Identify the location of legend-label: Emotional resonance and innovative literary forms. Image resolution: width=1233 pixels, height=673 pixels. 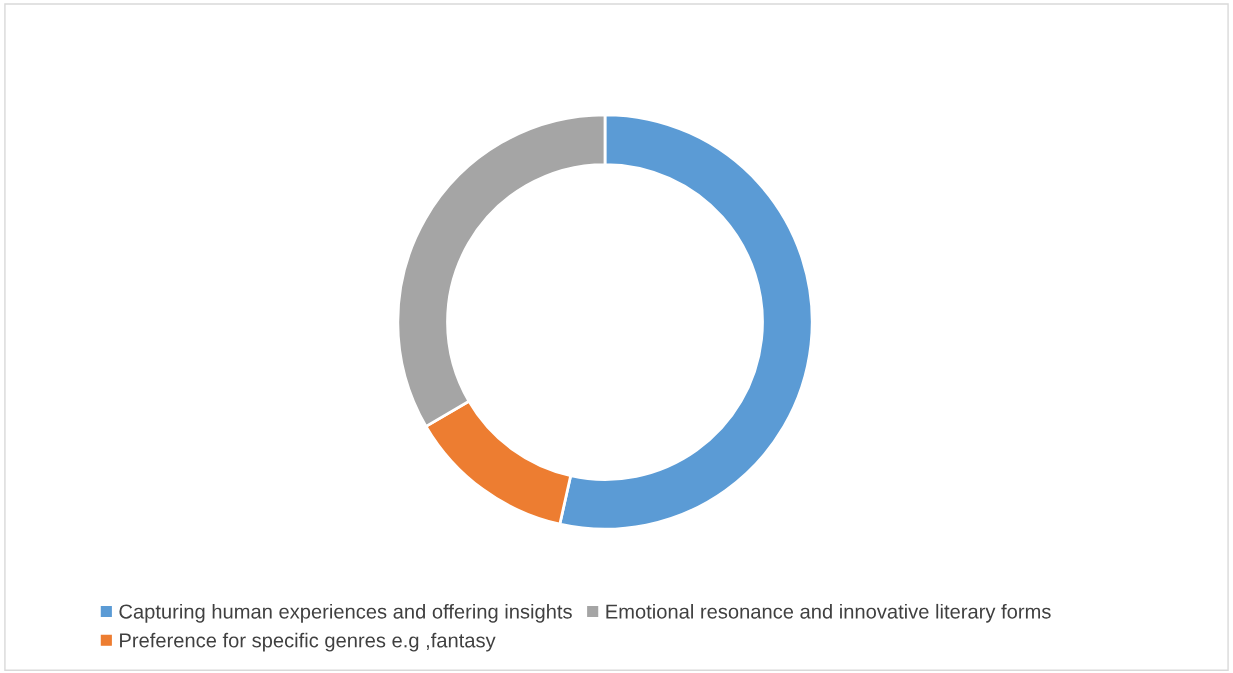
(828, 613).